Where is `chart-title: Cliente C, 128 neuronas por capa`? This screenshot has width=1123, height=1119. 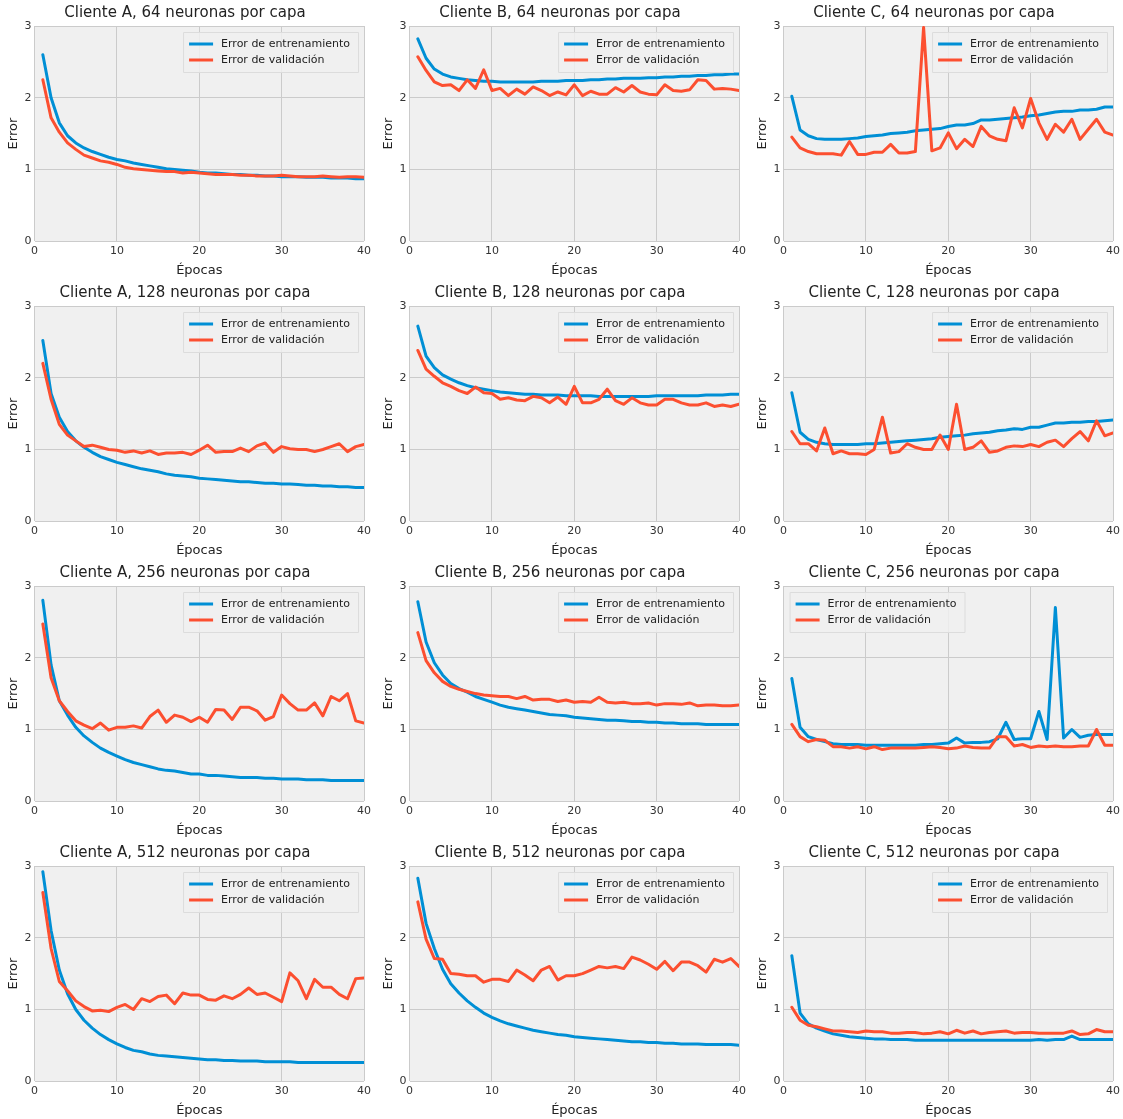 chart-title: Cliente C, 128 neuronas por capa is located at coordinates (934, 291).